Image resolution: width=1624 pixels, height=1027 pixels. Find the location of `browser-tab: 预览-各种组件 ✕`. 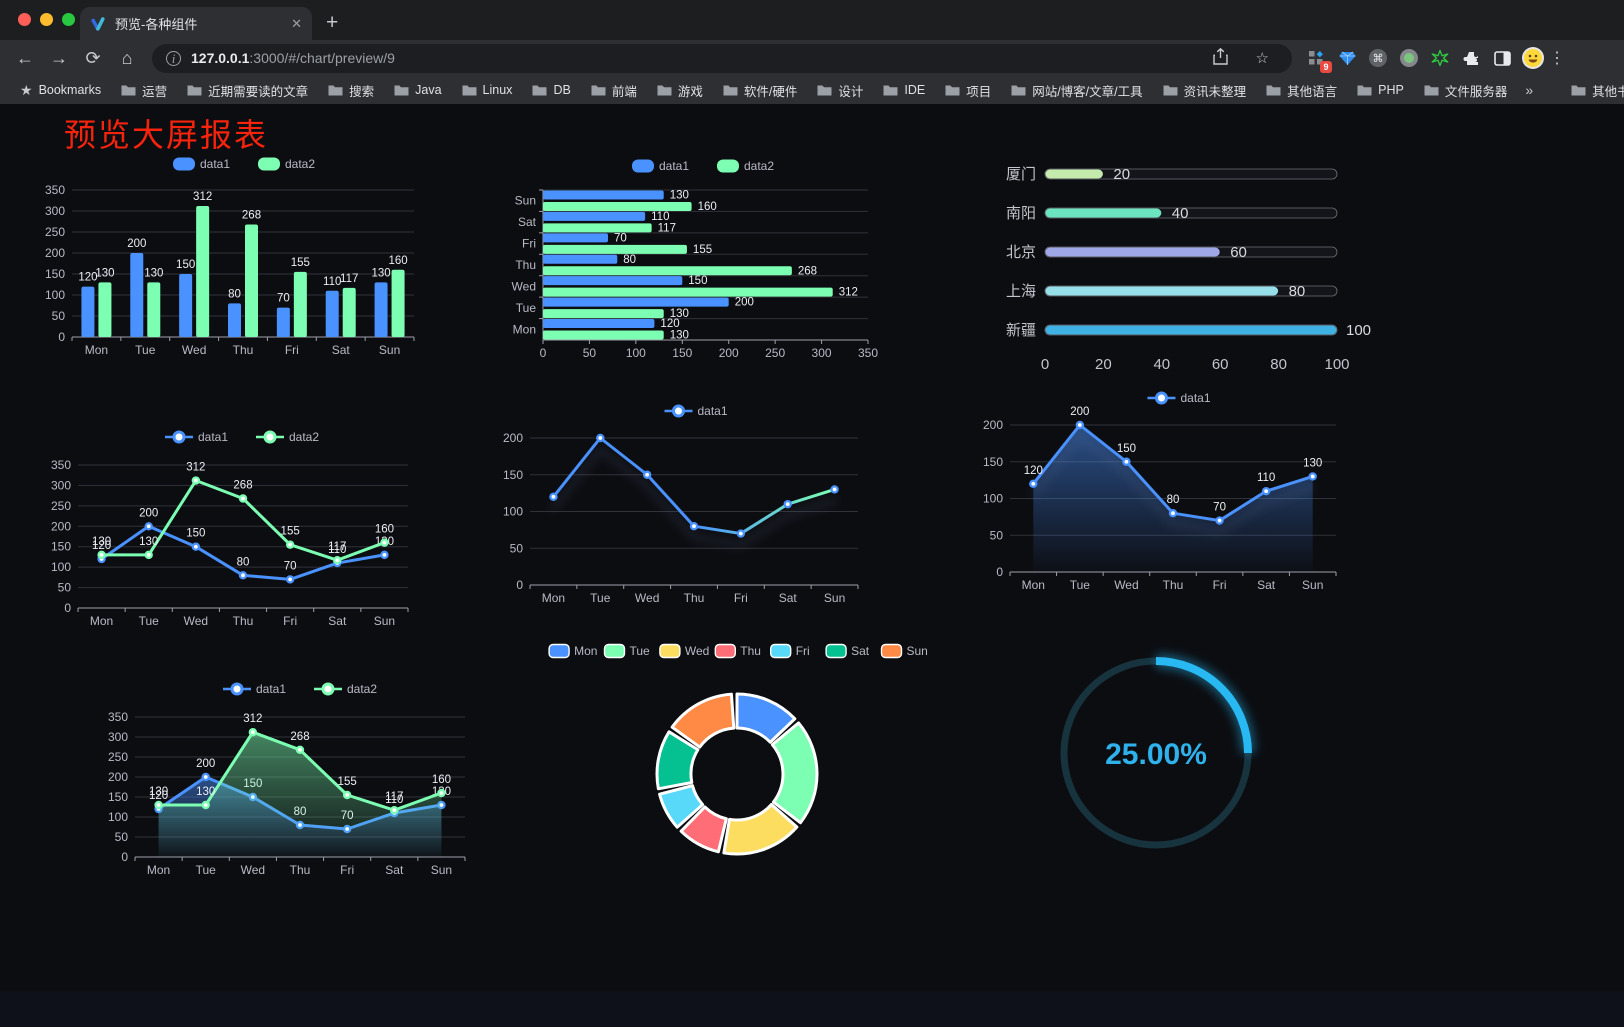

browser-tab: 预览-各种组件 ✕ is located at coordinates (196, 23).